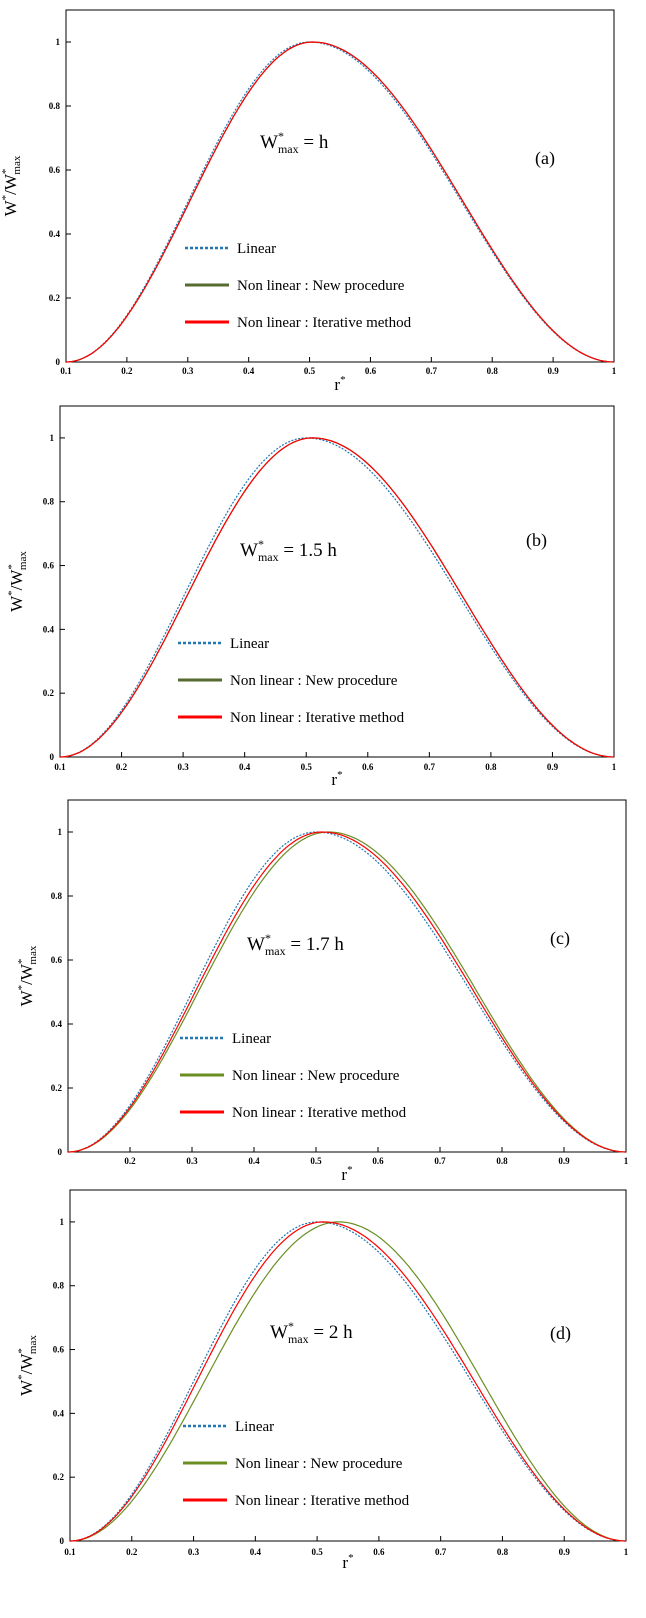  What do you see at coordinates (294, 142) in the screenshot?
I see `annotation: W* max = h` at bounding box center [294, 142].